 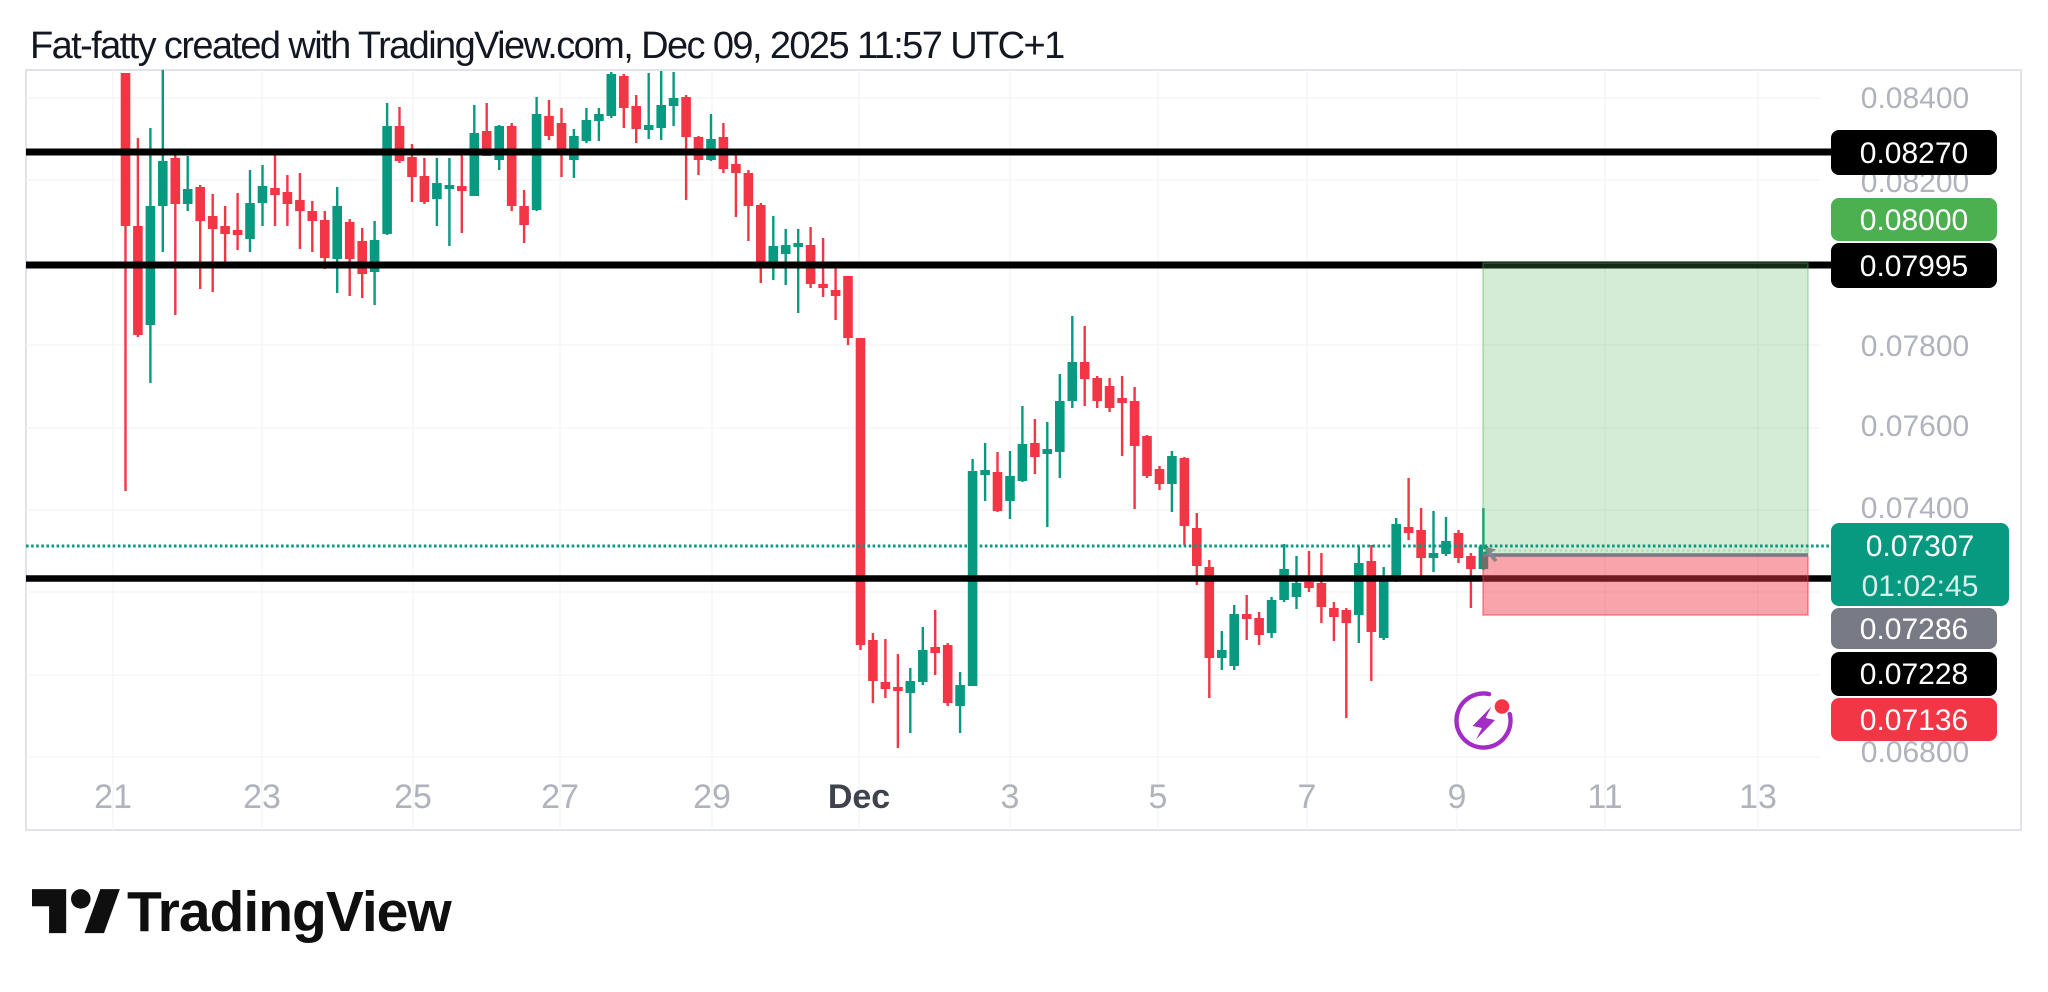 What do you see at coordinates (1457, 797) in the screenshot?
I see `svg-text: 9` at bounding box center [1457, 797].